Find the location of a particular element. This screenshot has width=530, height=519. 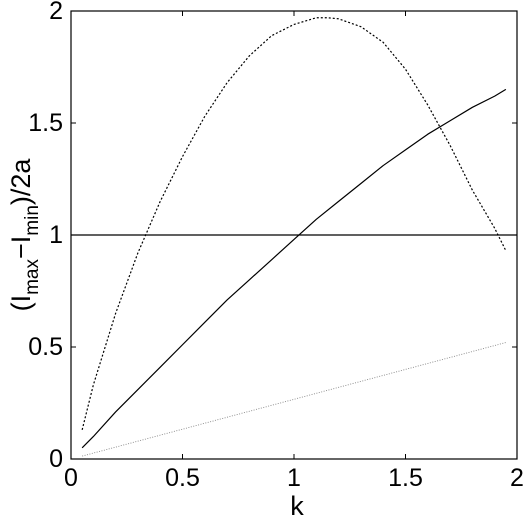

x-tick-label: 0 is located at coordinates (71, 478).